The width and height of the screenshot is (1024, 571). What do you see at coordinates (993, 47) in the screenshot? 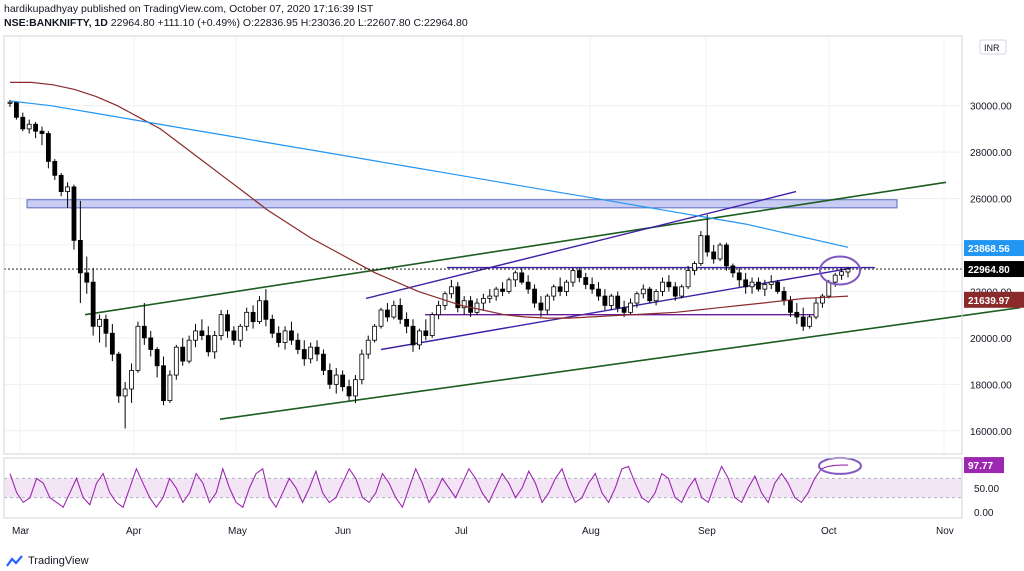
I see `currency-badge` at bounding box center [993, 47].